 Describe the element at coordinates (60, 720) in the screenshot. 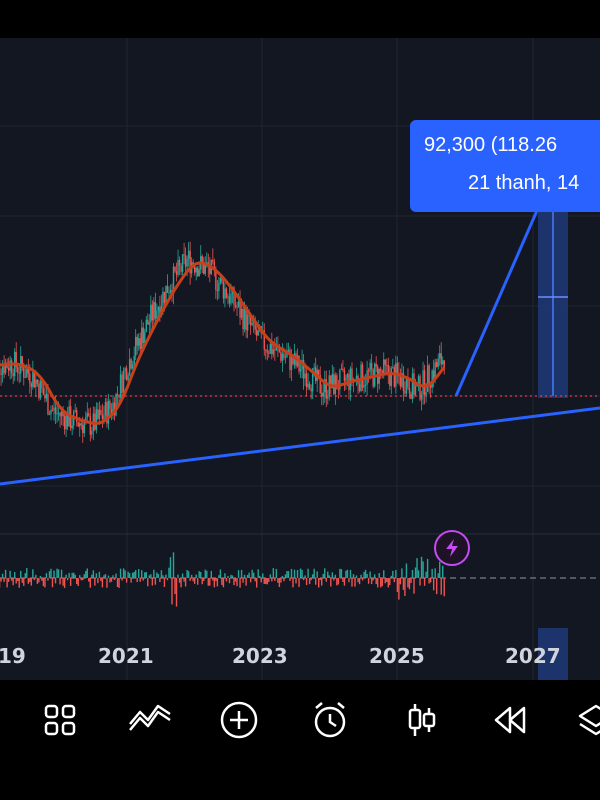

I see `grid-icon` at that location.